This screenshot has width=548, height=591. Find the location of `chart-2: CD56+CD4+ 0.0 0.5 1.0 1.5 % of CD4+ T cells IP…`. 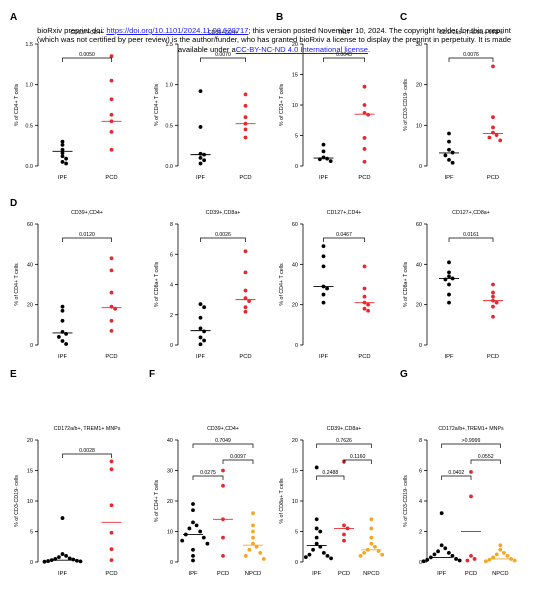

chart-2: CD56+CD4+ 0.0 0.5 1.0 1.5 % of CD4+ T cells IP… is located at coordinates (205, 105).